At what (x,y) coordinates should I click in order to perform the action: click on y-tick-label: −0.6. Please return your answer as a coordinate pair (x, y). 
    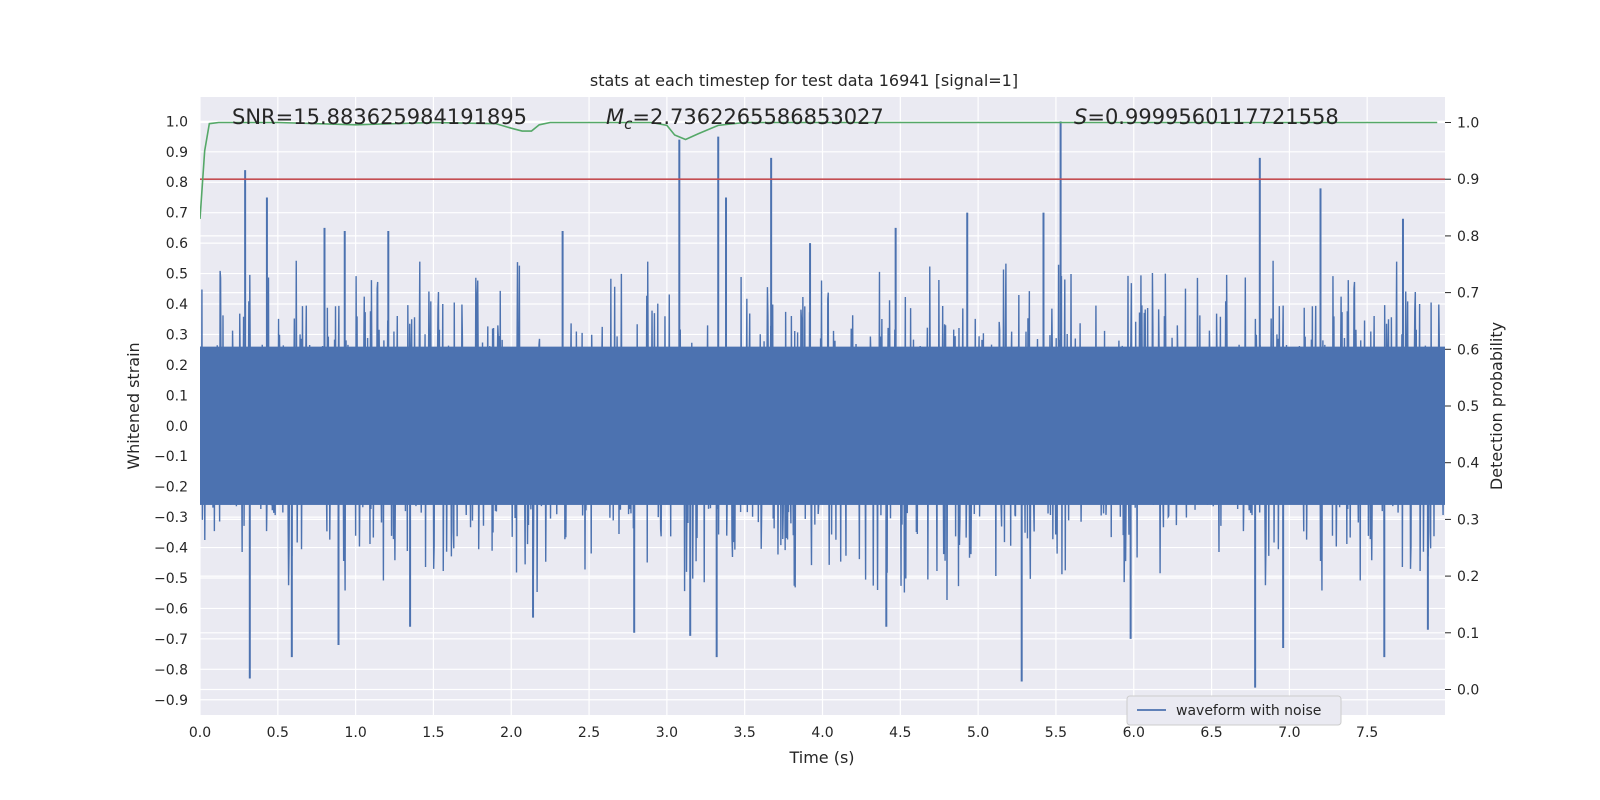
    Looking at the image, I should click on (171, 609).